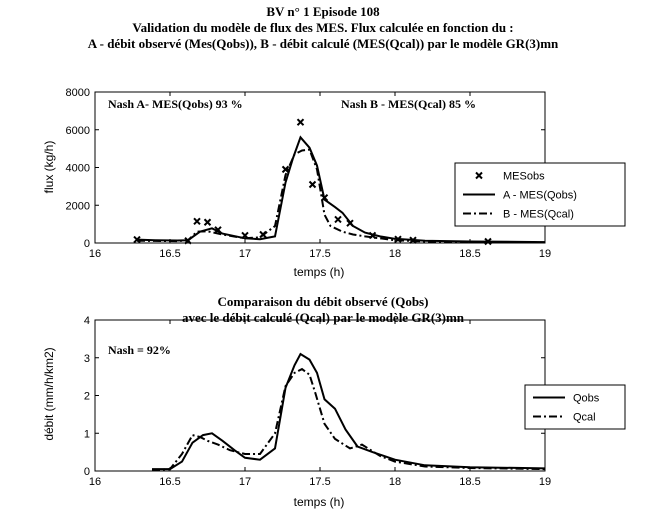 This screenshot has width=646, height=511. Describe the element at coordinates (323, 11) in the screenshot. I see `header-line-1: BV n° 1 Episode 108` at that location.